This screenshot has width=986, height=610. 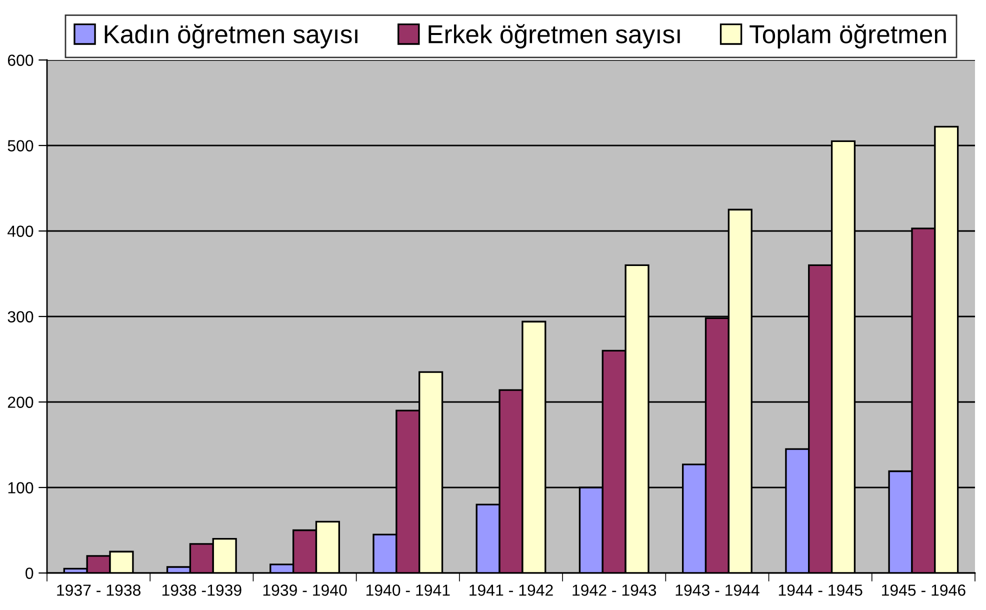 What do you see at coordinates (924, 590) in the screenshot?
I see `x-tick-label: 1945 - 1946` at bounding box center [924, 590].